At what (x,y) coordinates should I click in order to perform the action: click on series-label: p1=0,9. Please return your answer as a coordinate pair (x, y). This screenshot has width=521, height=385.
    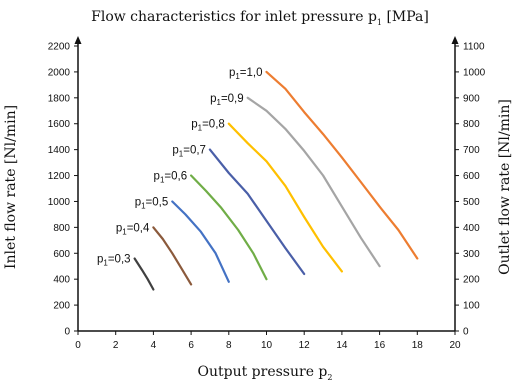
    Looking at the image, I should click on (227, 100).